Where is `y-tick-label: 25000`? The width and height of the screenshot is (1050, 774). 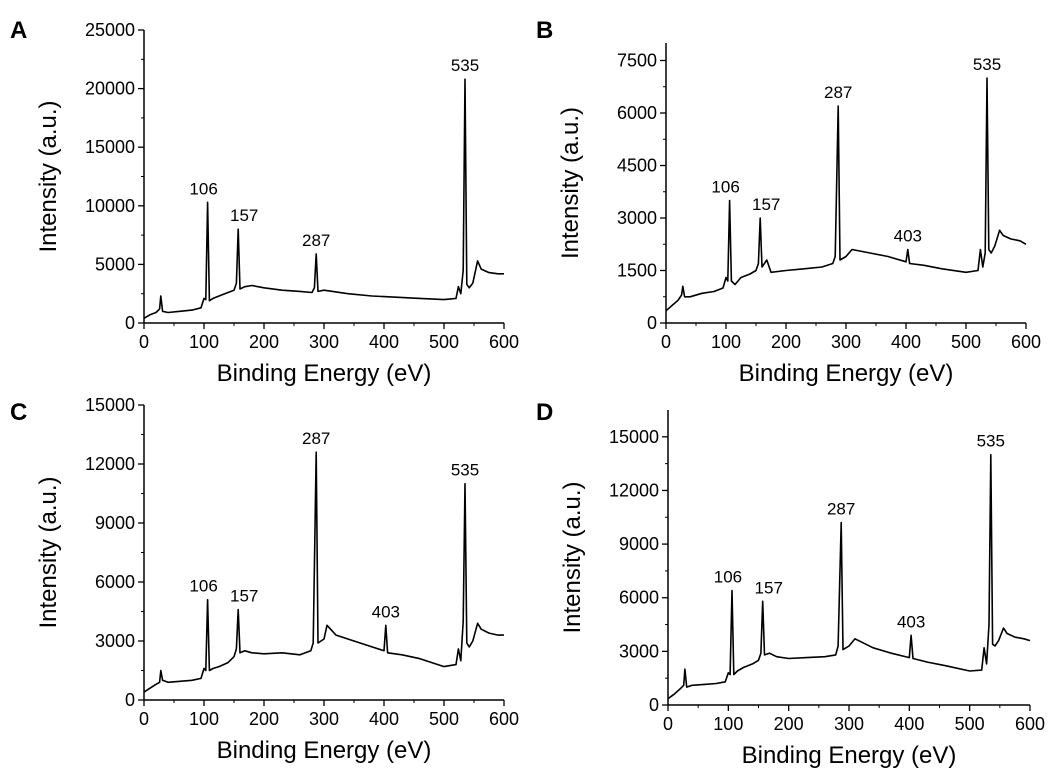 y-tick-label: 25000 is located at coordinates (110, 30).